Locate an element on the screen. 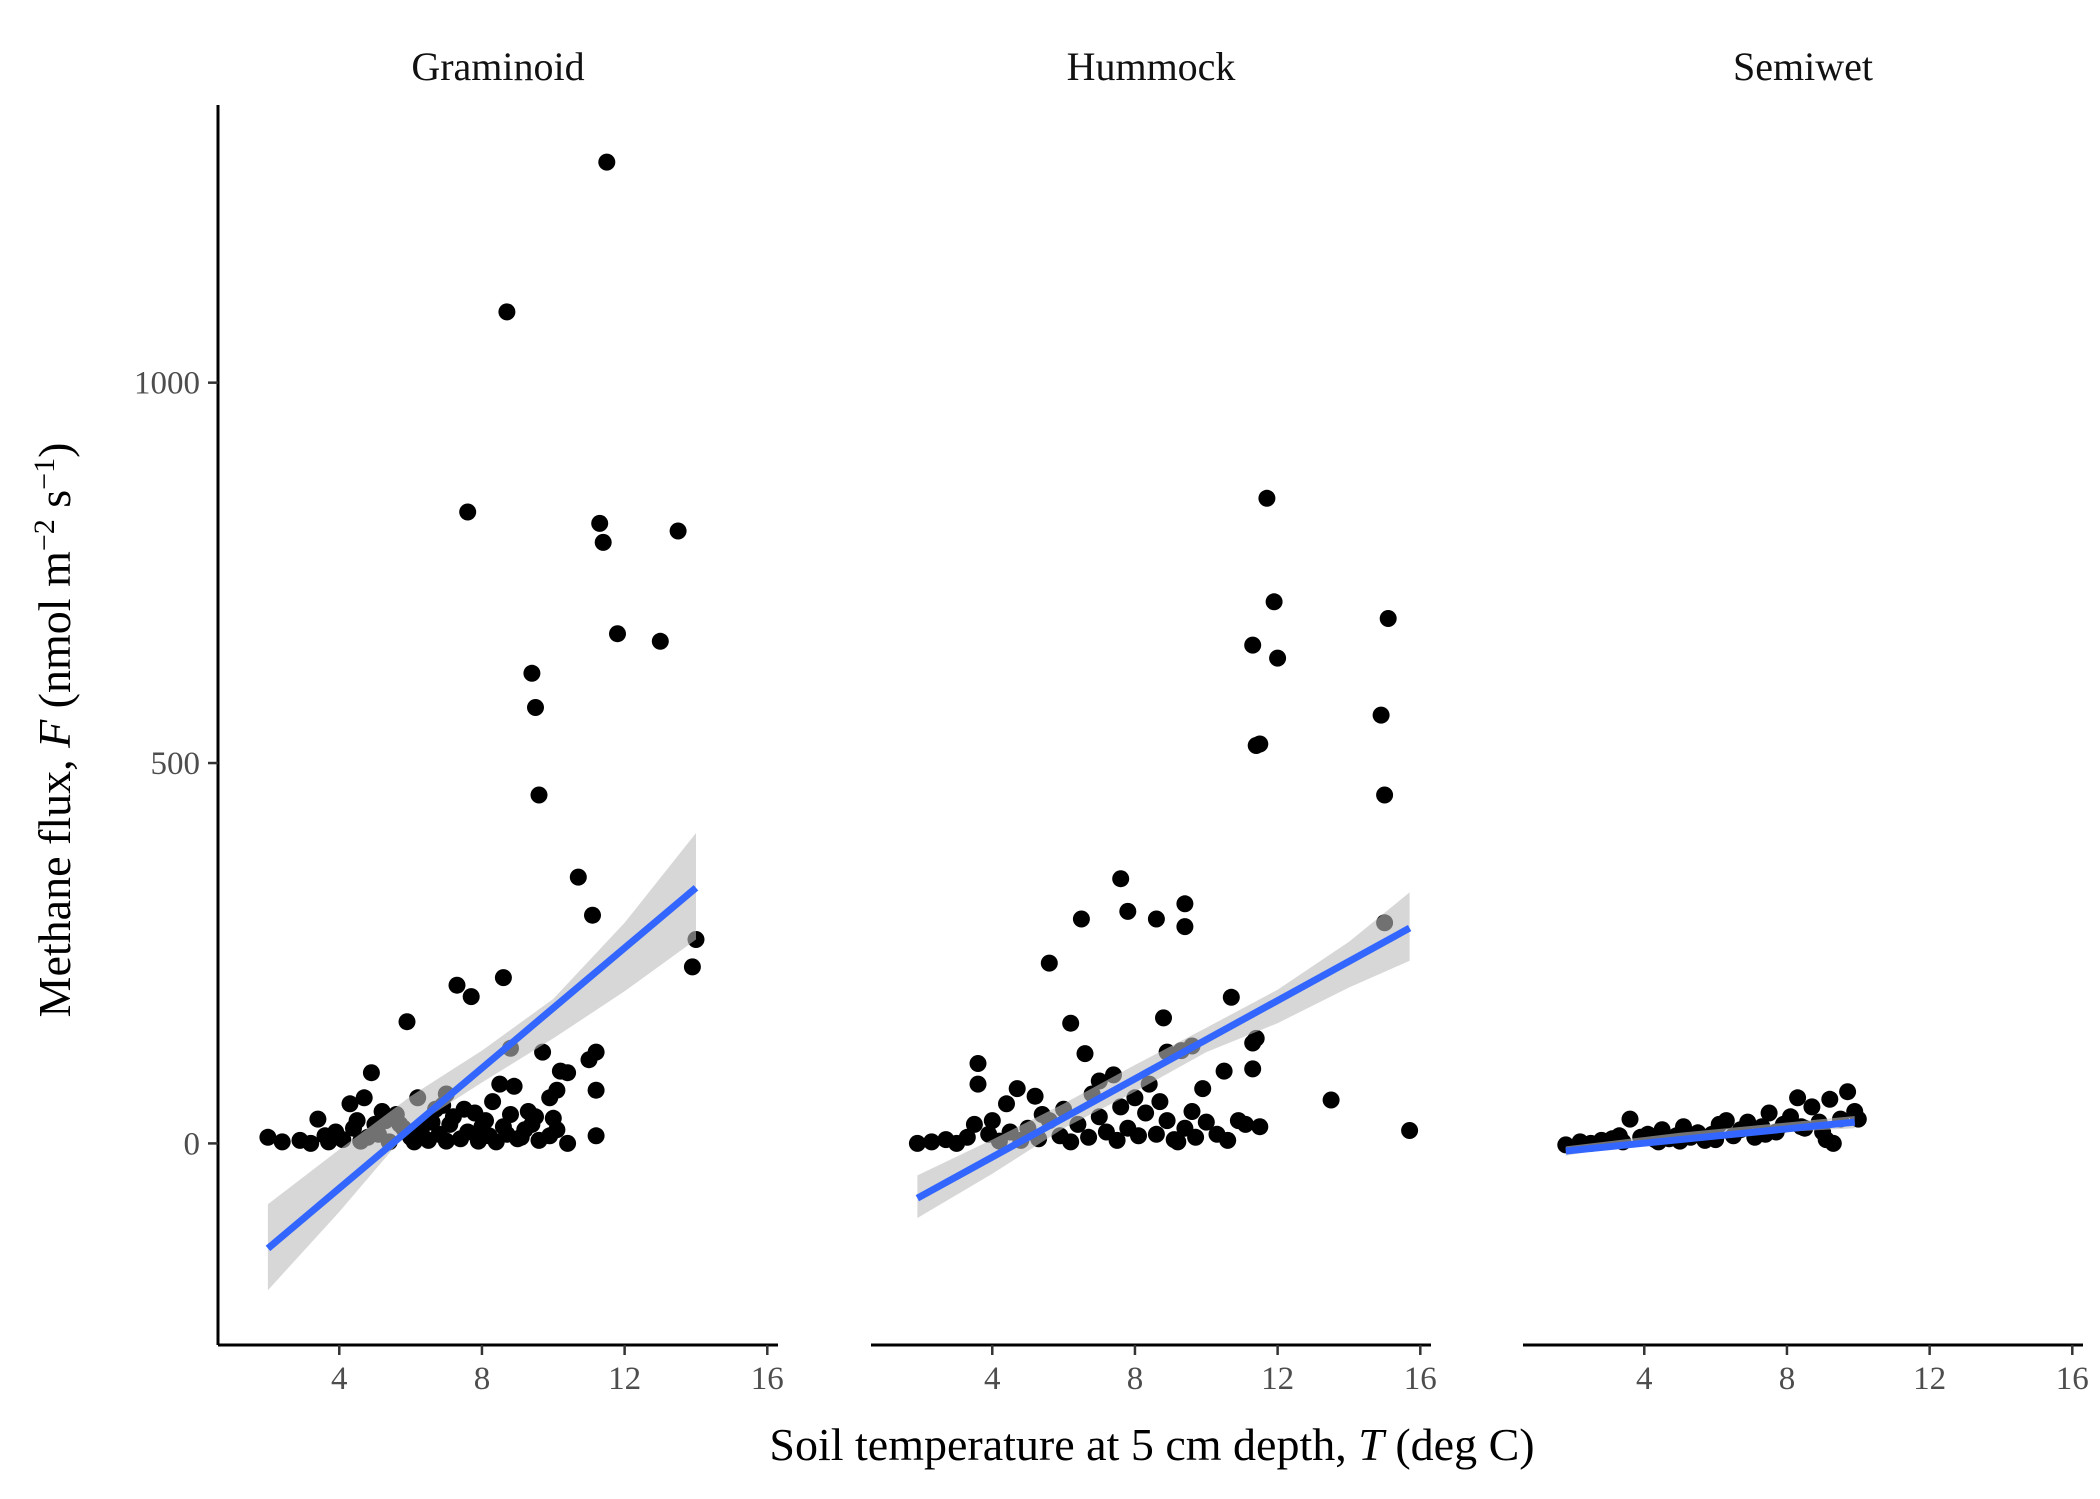 This screenshot has height=1499, width=2100. points-semiwet is located at coordinates (1712, 1118).